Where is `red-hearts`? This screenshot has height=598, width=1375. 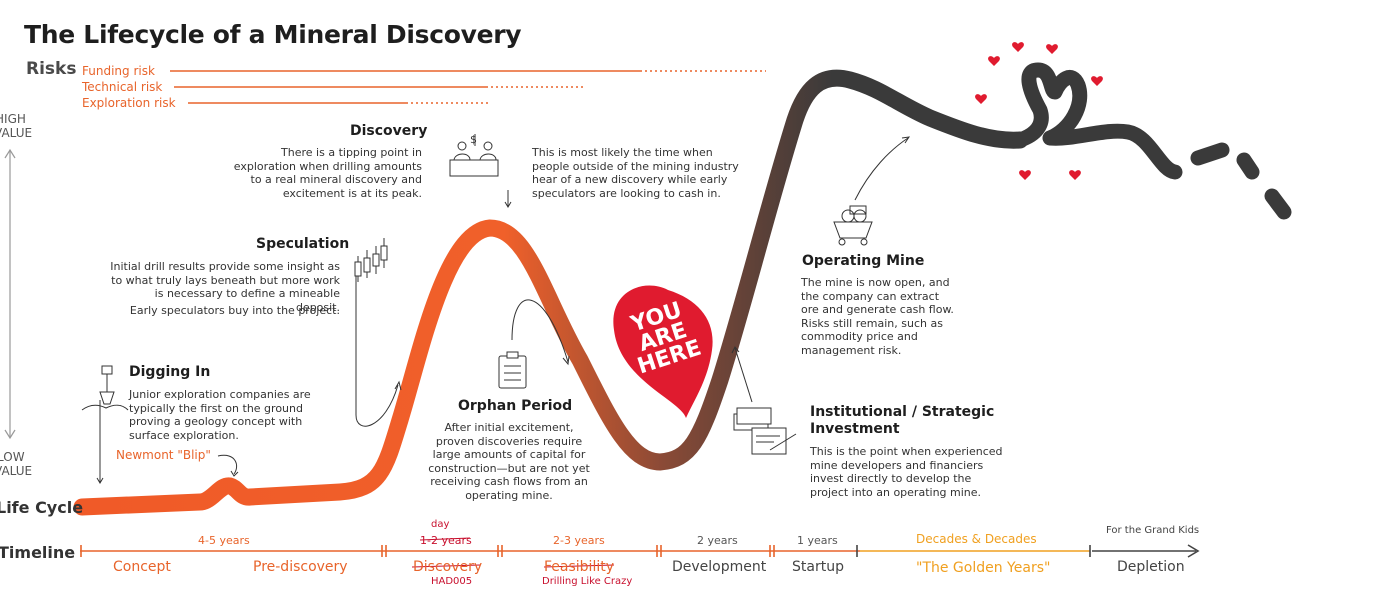
red-hearts is located at coordinates (1039, 111).